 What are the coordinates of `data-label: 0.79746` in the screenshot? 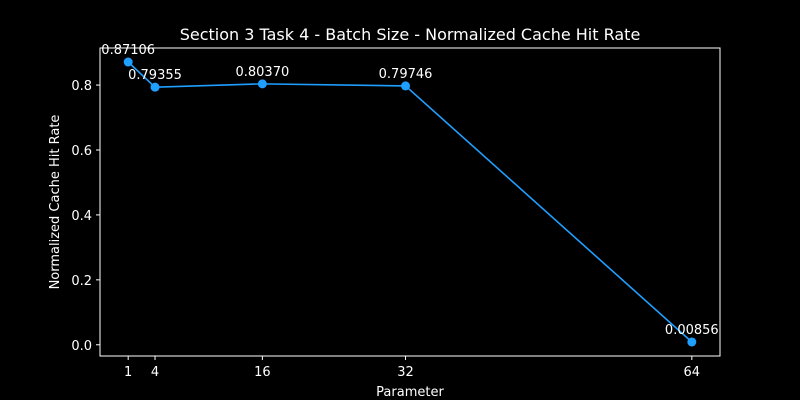 It's located at (406, 74).